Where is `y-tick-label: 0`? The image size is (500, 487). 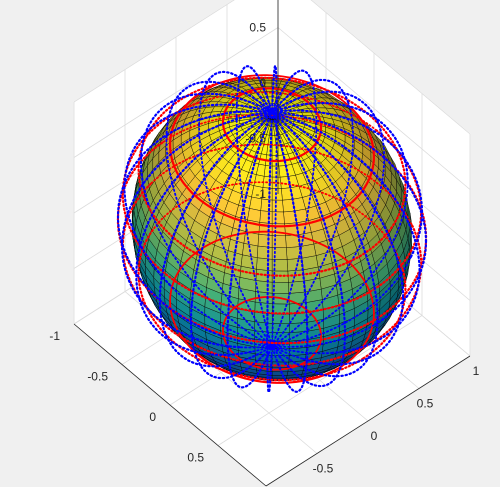
y-tick-label: 0 is located at coordinates (374, 436).